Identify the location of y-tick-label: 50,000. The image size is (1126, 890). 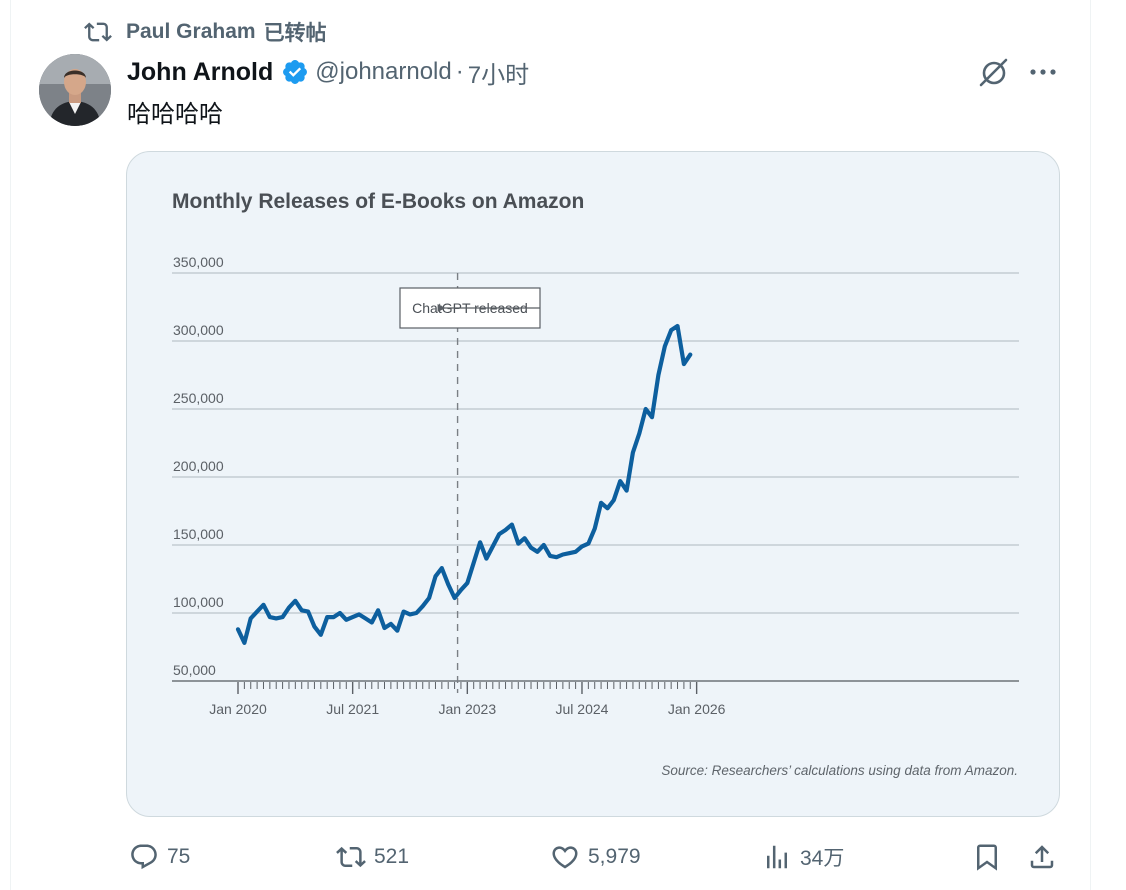
(194, 670).